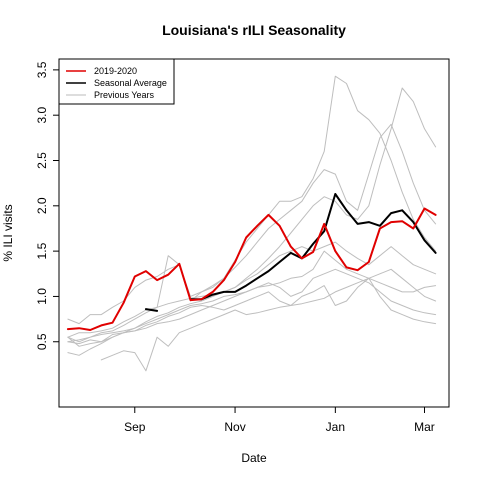  I want to click on y-axis: 0.5 1.0 1.5 2.0 2.5 3.0 3.5, so click(47, 205).